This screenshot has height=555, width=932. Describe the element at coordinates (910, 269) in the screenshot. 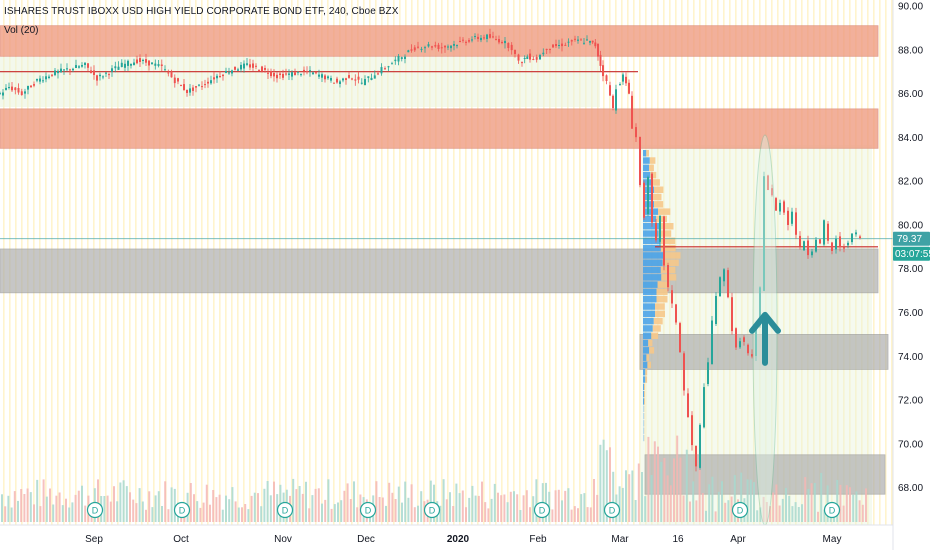

I see `y-tick-label: 78.00` at that location.